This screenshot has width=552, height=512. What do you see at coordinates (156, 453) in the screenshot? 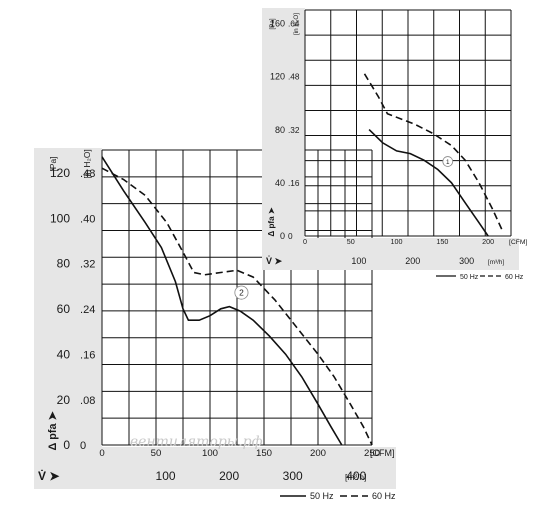
I see `main-x-tick: 50` at bounding box center [156, 453].